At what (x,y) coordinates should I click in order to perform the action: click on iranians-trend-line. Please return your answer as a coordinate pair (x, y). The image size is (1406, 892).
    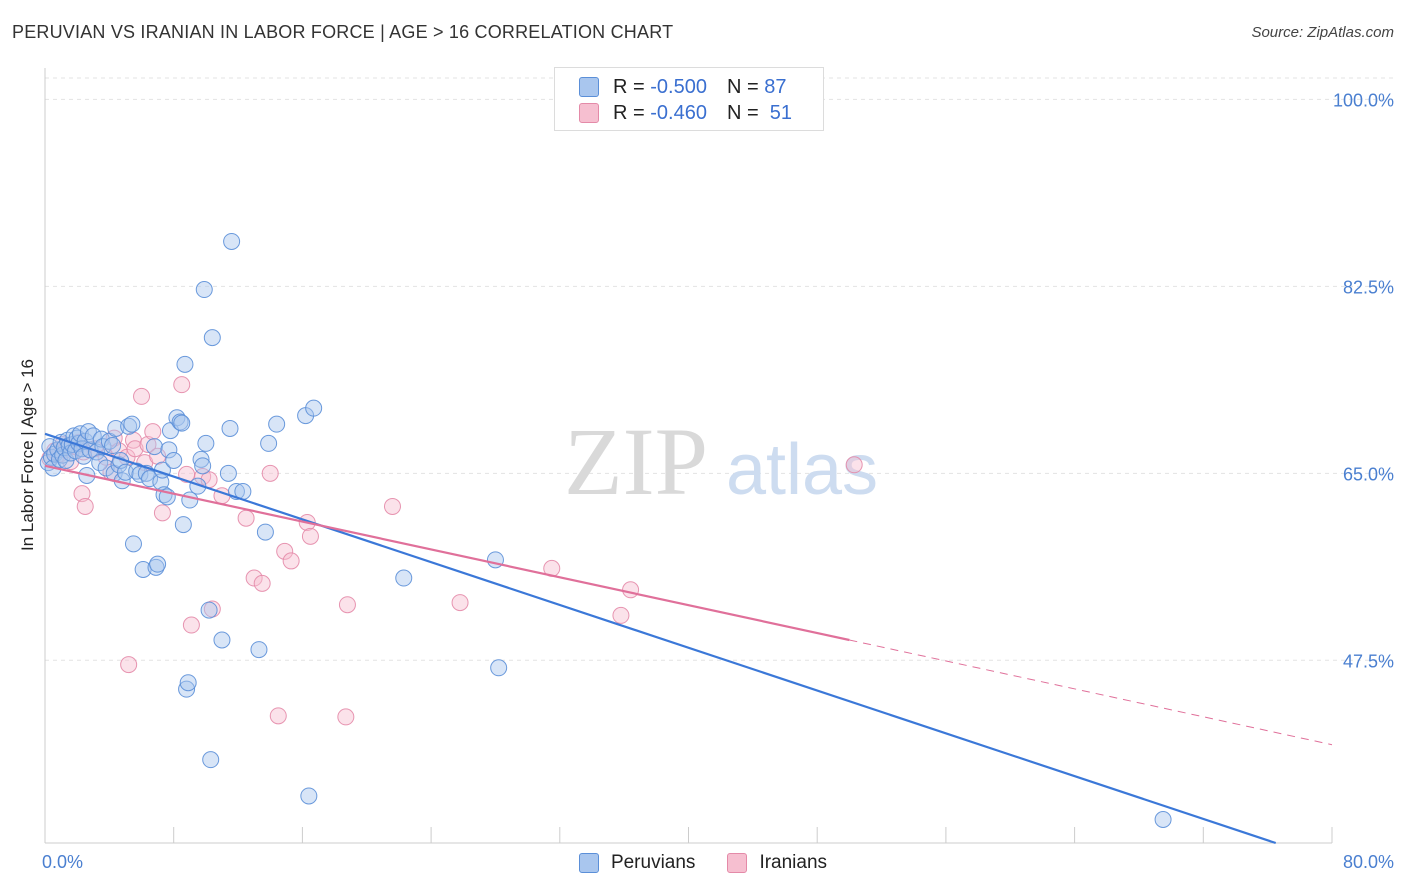
    Looking at the image, I should click on (447, 553).